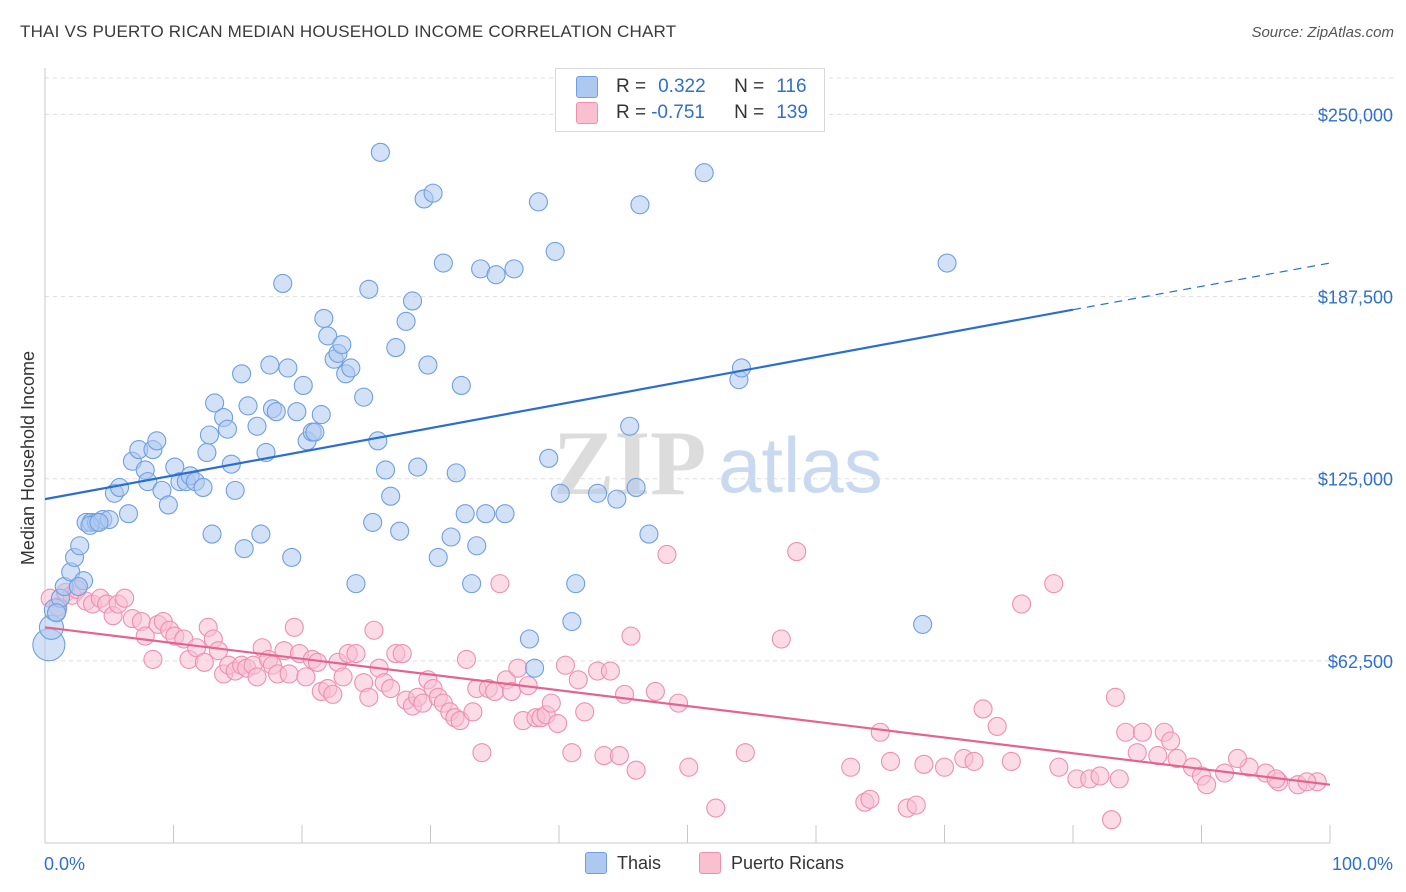 This screenshot has height=892, width=1406. Describe the element at coordinates (1355, 388) in the screenshot. I see `y-tick-labels: $62,500 $125,000 $187,500 $250,000` at that location.